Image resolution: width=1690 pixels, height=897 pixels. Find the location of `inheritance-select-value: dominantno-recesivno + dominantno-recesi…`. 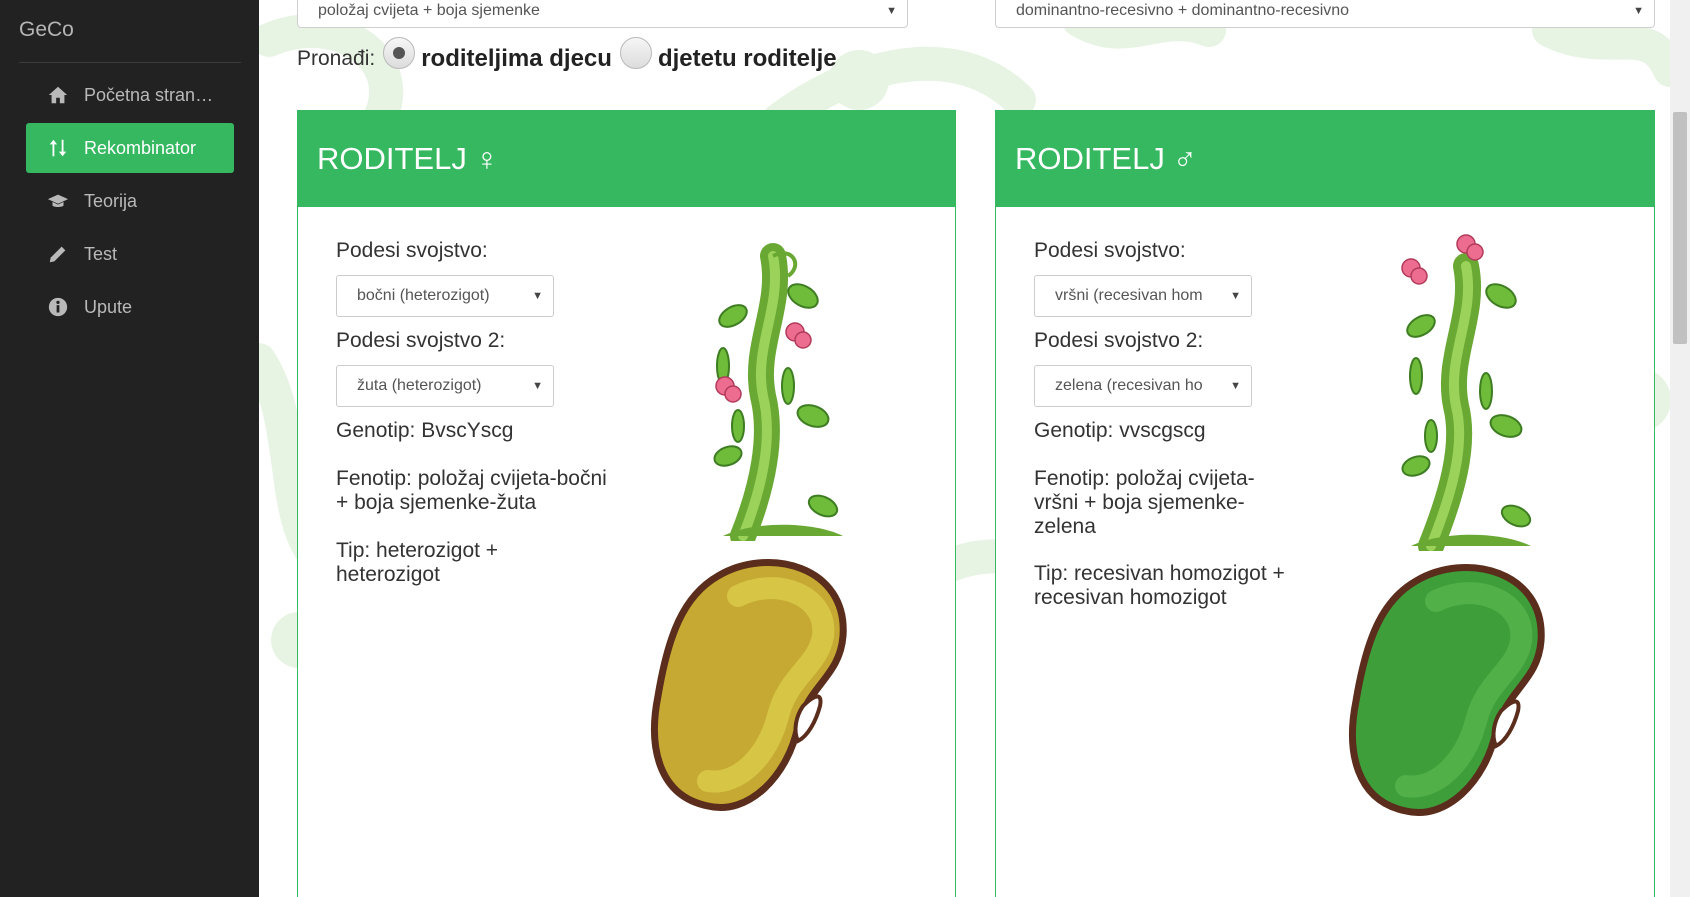

inheritance-select-value: dominantno-recesivno + dominantno-recesi… is located at coordinates (1183, 10).